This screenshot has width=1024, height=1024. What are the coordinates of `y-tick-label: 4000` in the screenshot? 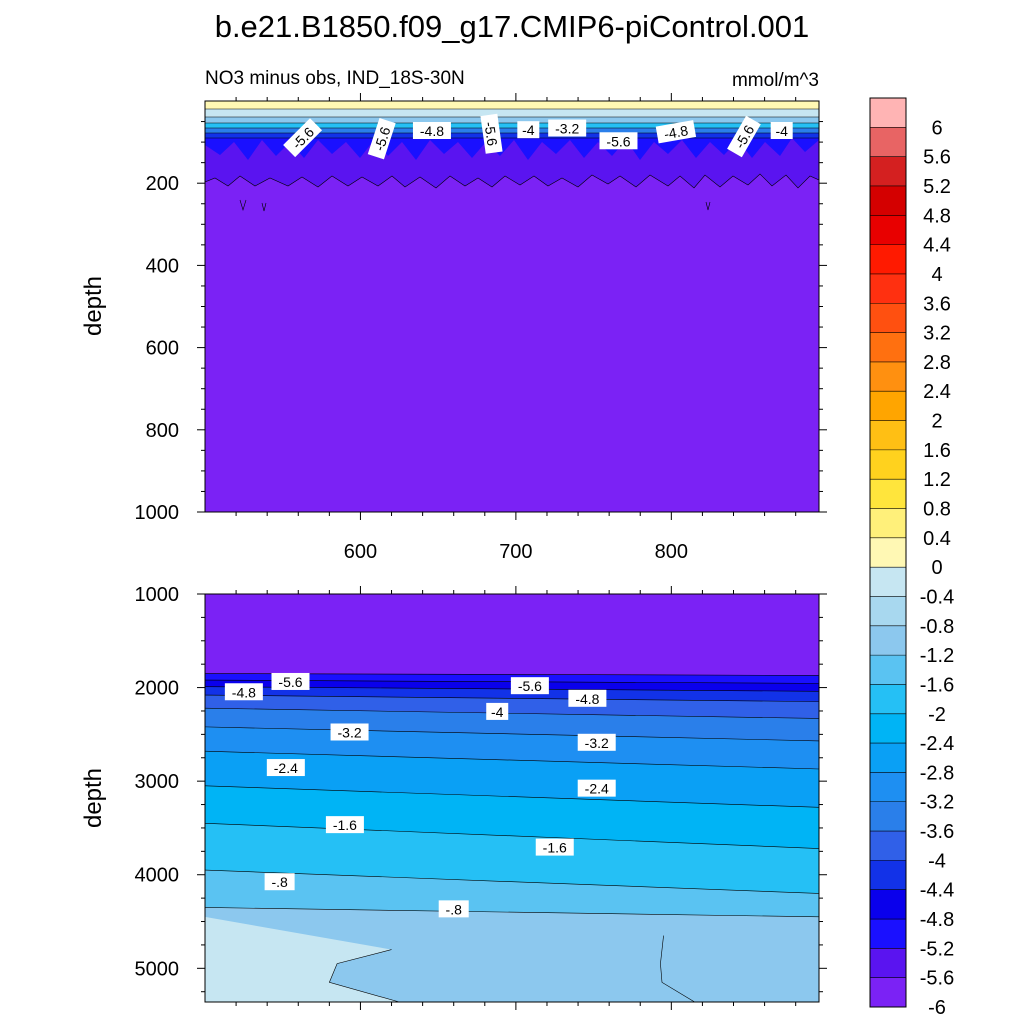 It's located at (157, 876).